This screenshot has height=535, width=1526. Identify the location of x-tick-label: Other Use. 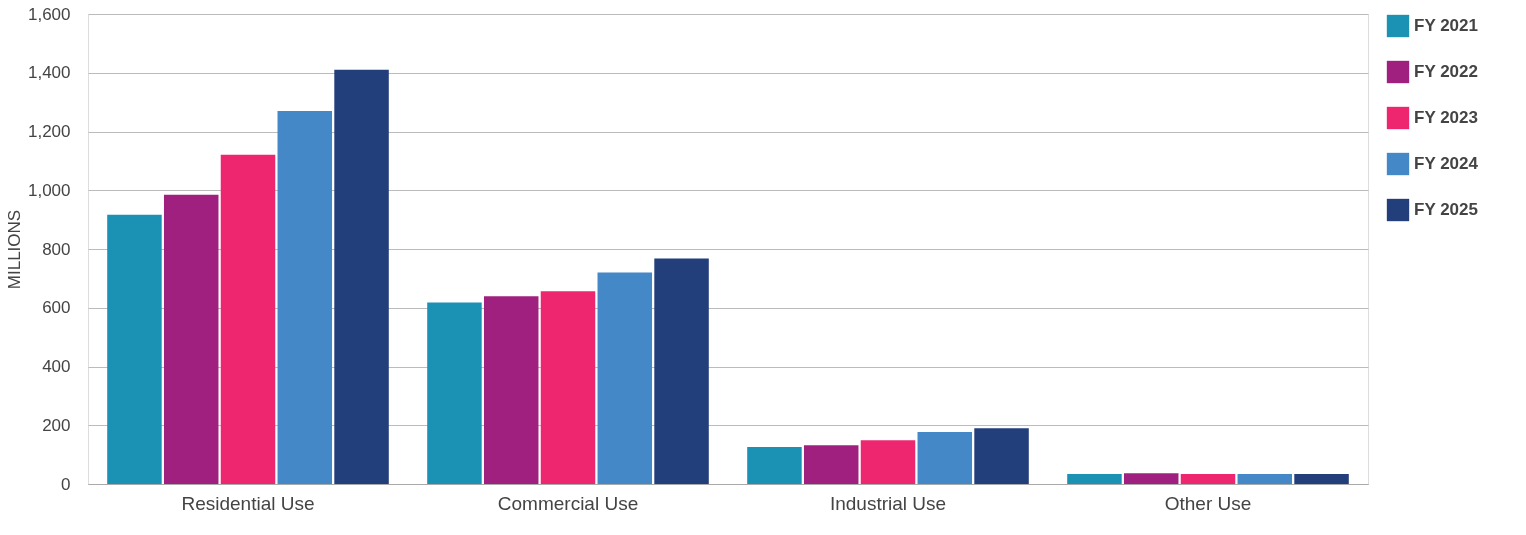
(1208, 503).